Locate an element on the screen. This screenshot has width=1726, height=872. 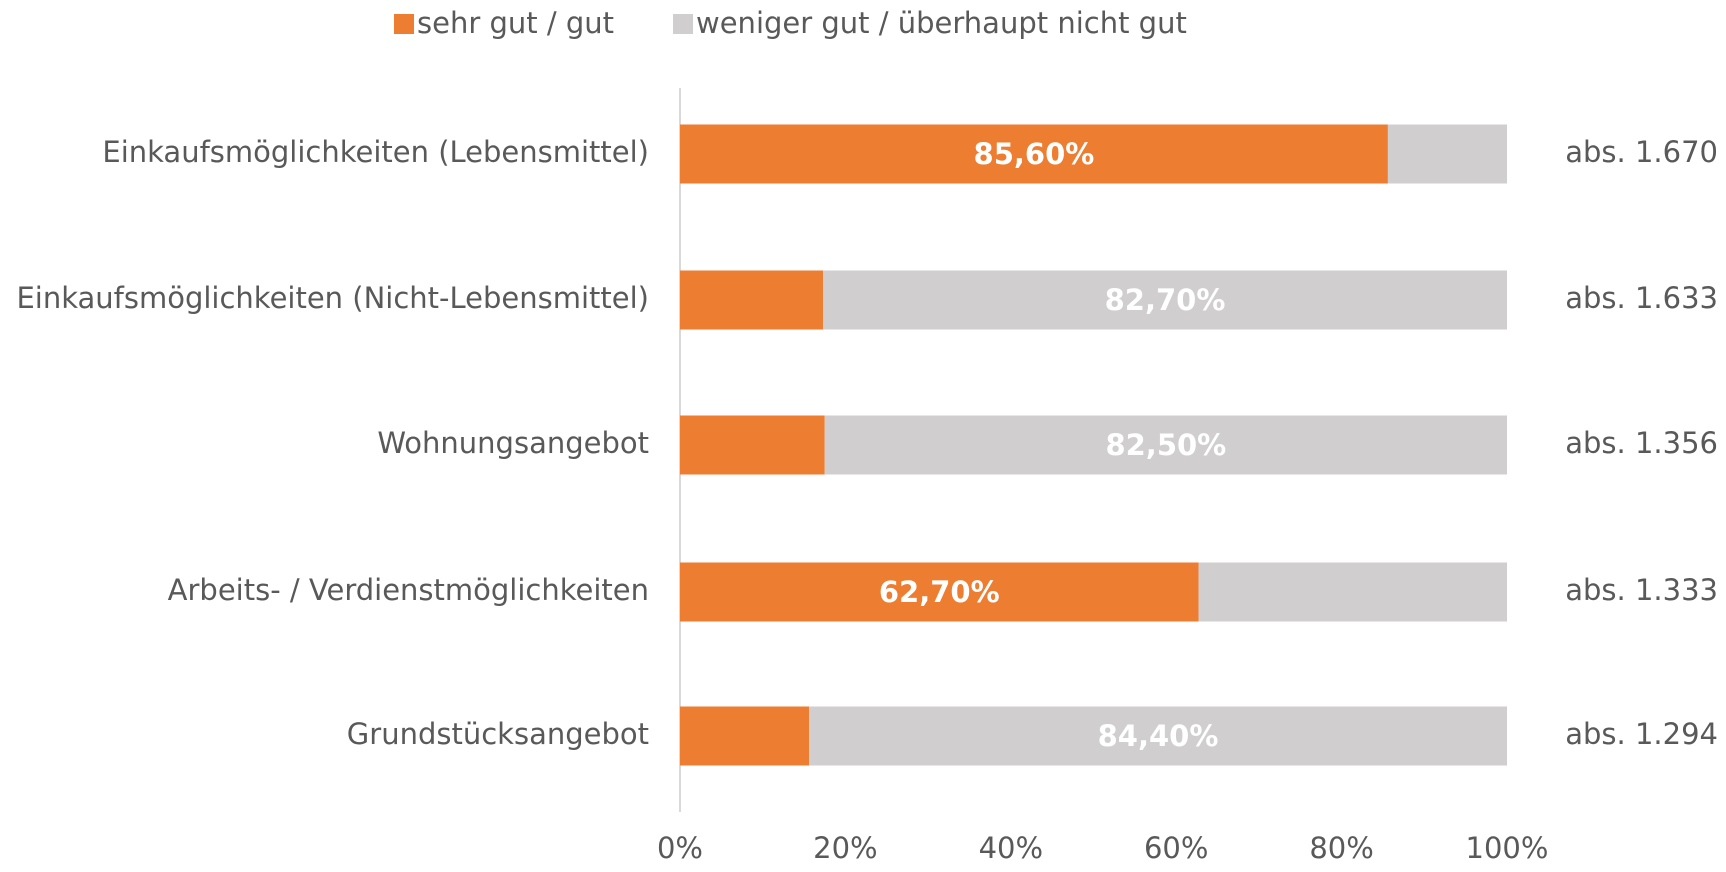
annotation: abs. 1.333 is located at coordinates (1641, 590).